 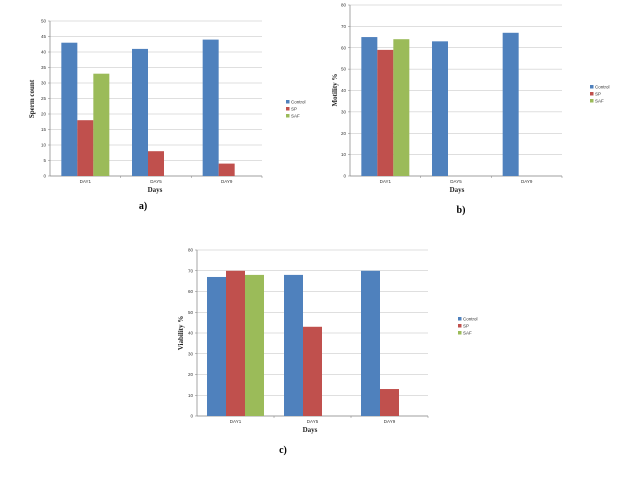 What do you see at coordinates (85, 148) in the screenshot?
I see `chart-a-bar-sp-day1` at bounding box center [85, 148].